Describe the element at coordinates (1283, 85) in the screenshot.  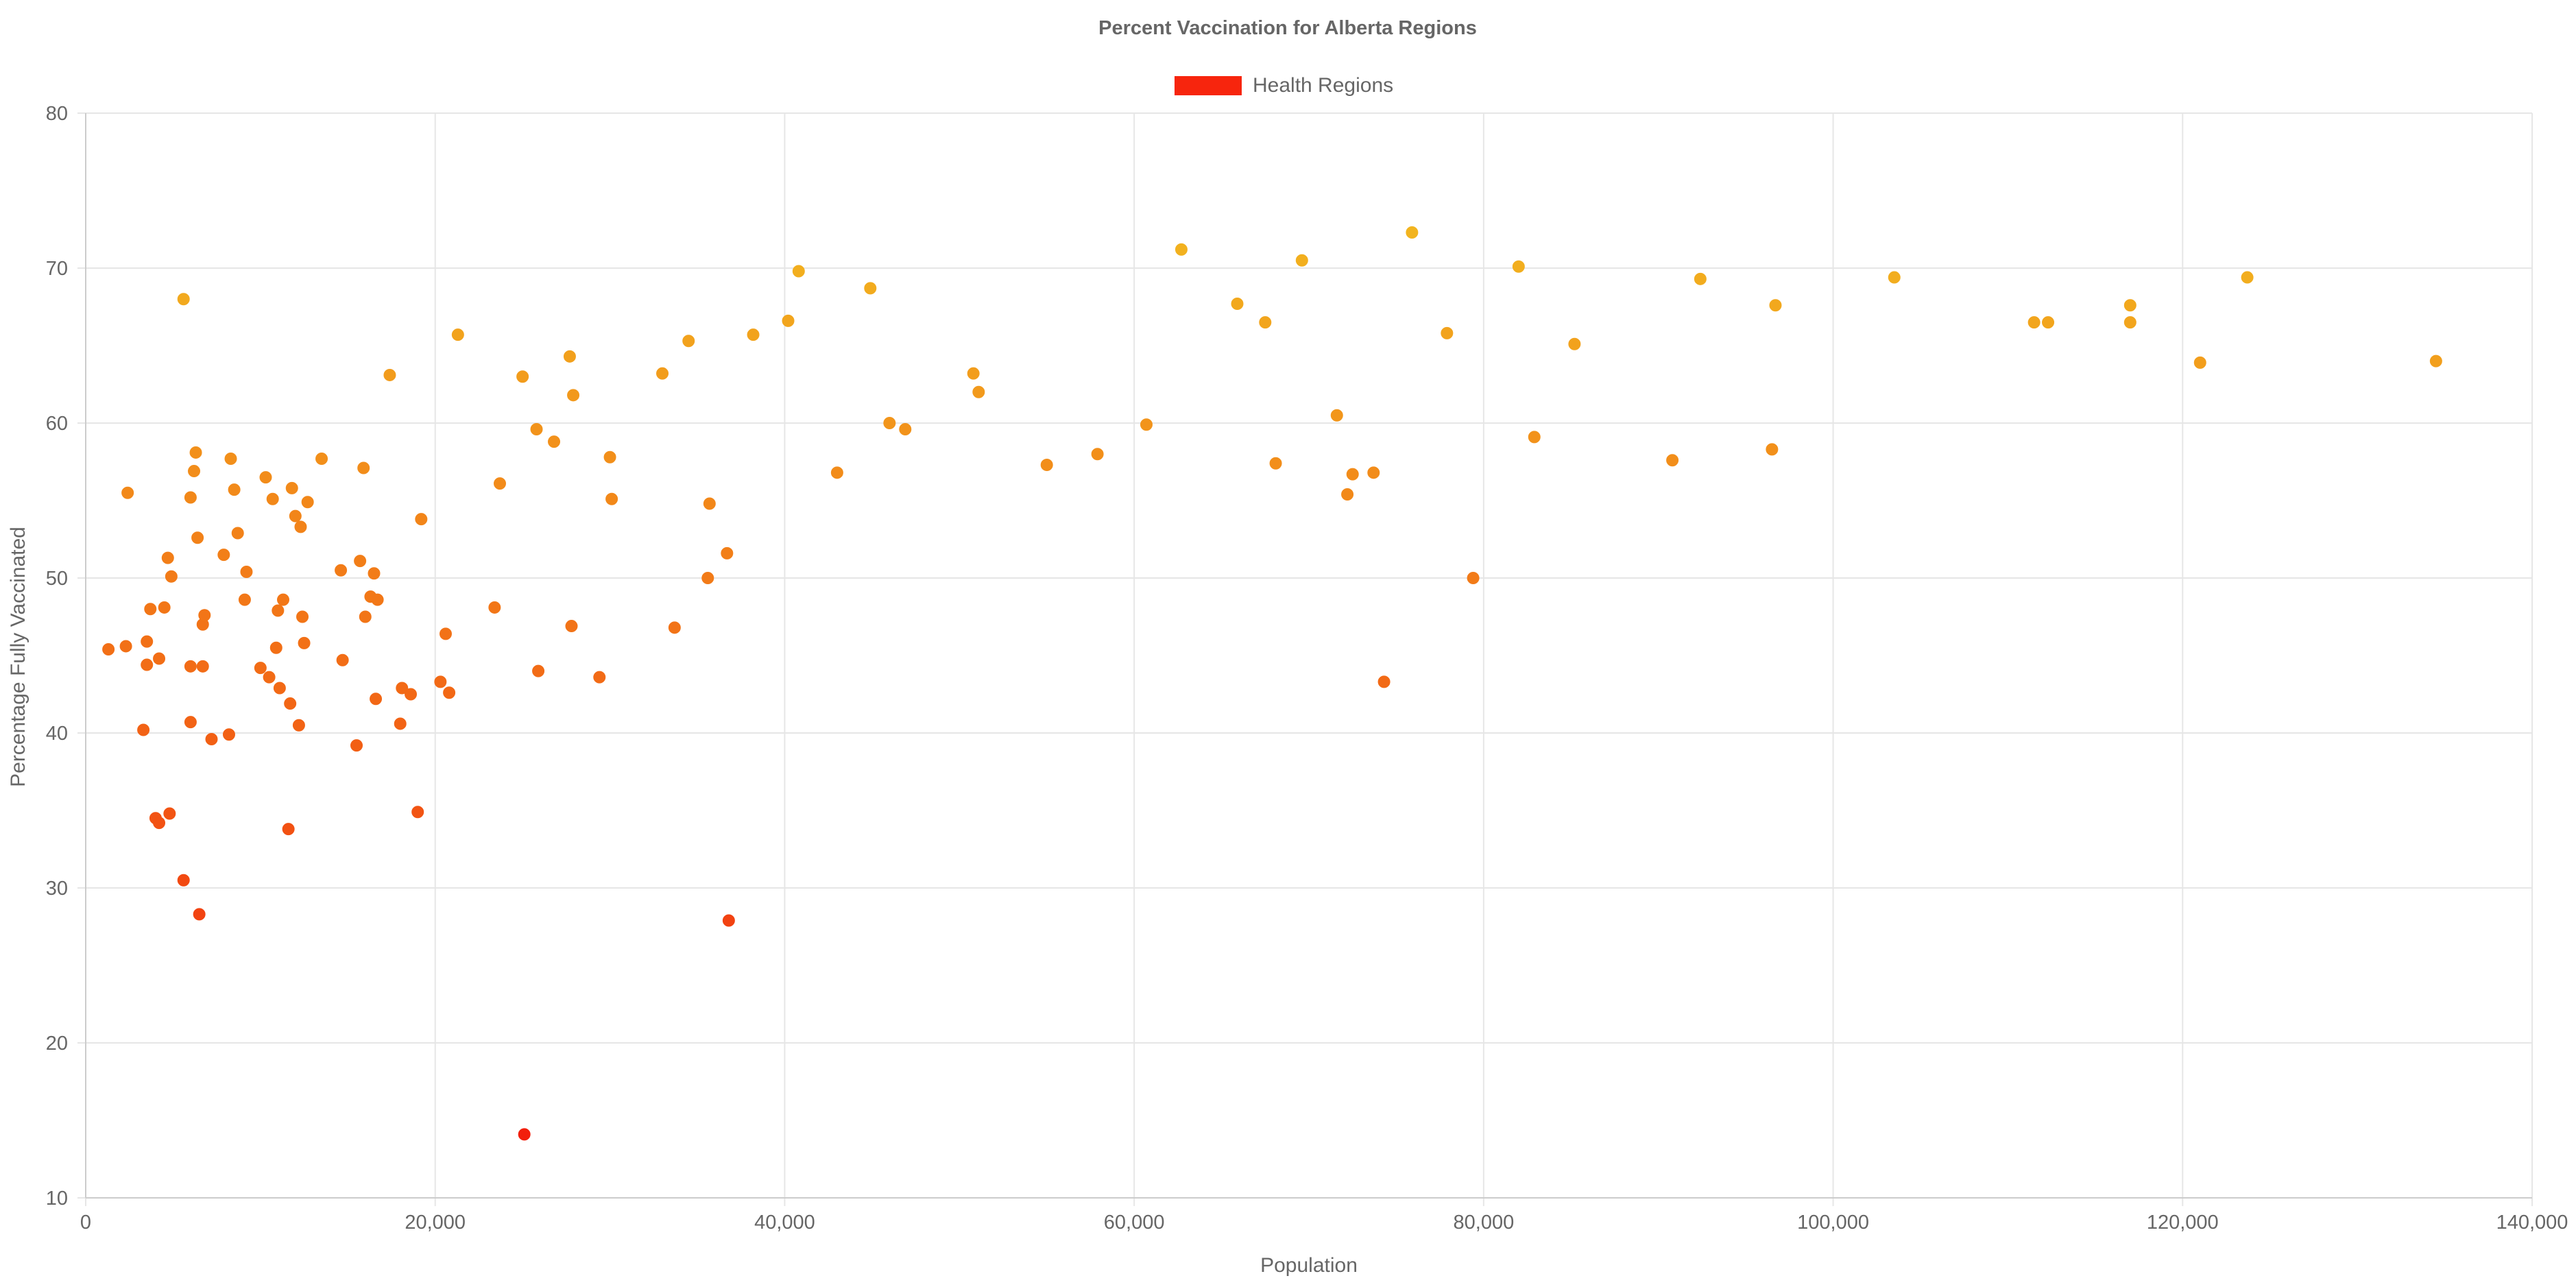
I see `legend: Health Regions` at that location.